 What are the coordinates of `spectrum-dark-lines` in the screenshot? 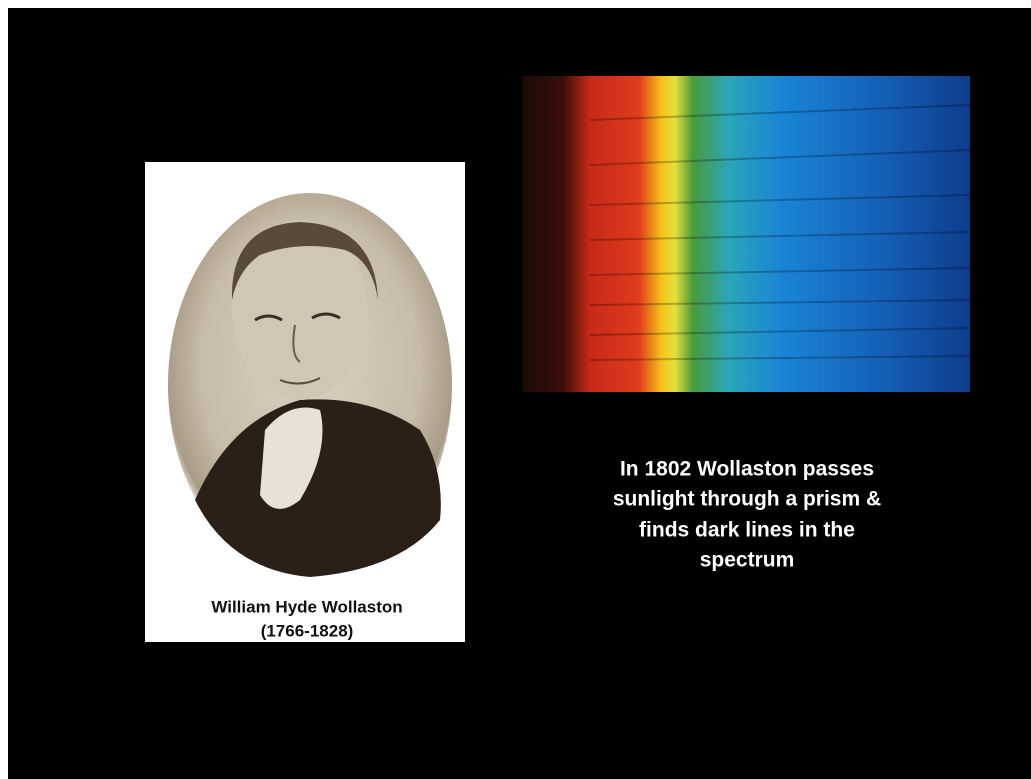 It's located at (780, 232).